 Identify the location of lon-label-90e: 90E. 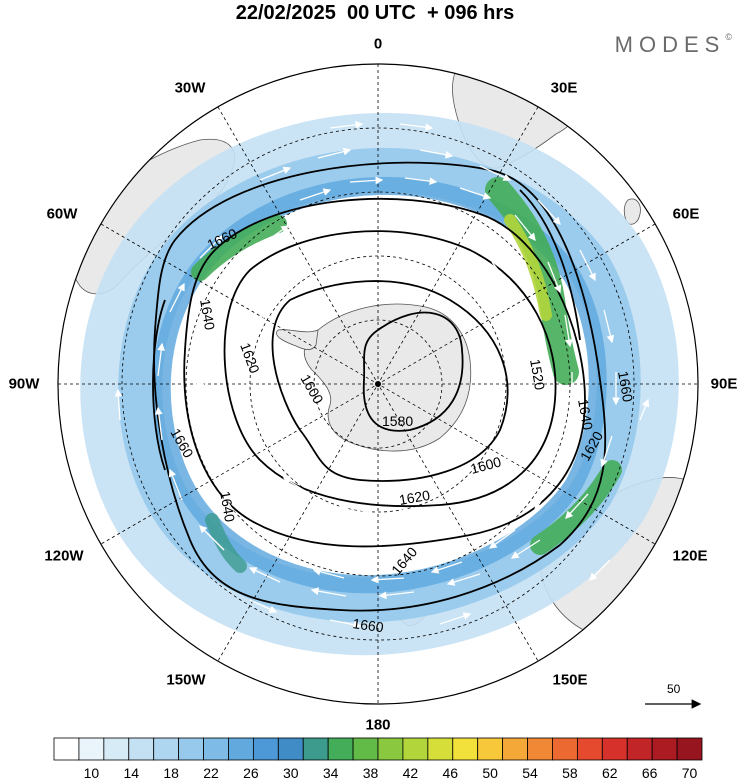
(724, 384).